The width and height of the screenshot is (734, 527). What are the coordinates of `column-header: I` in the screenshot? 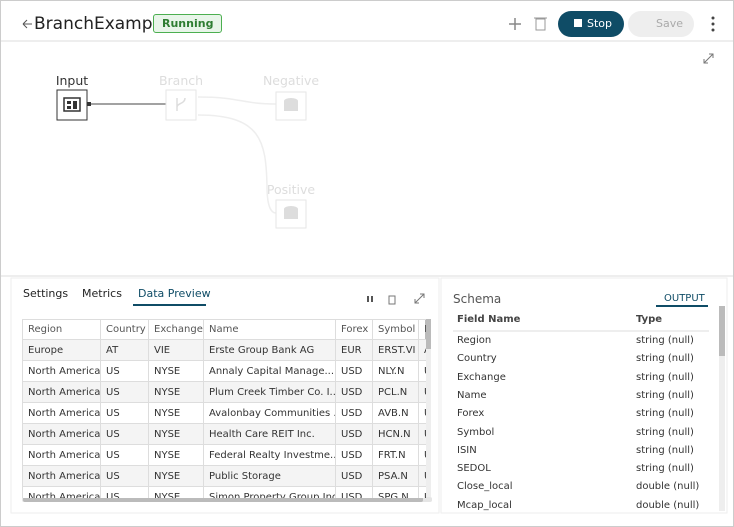 It's located at (422, 330).